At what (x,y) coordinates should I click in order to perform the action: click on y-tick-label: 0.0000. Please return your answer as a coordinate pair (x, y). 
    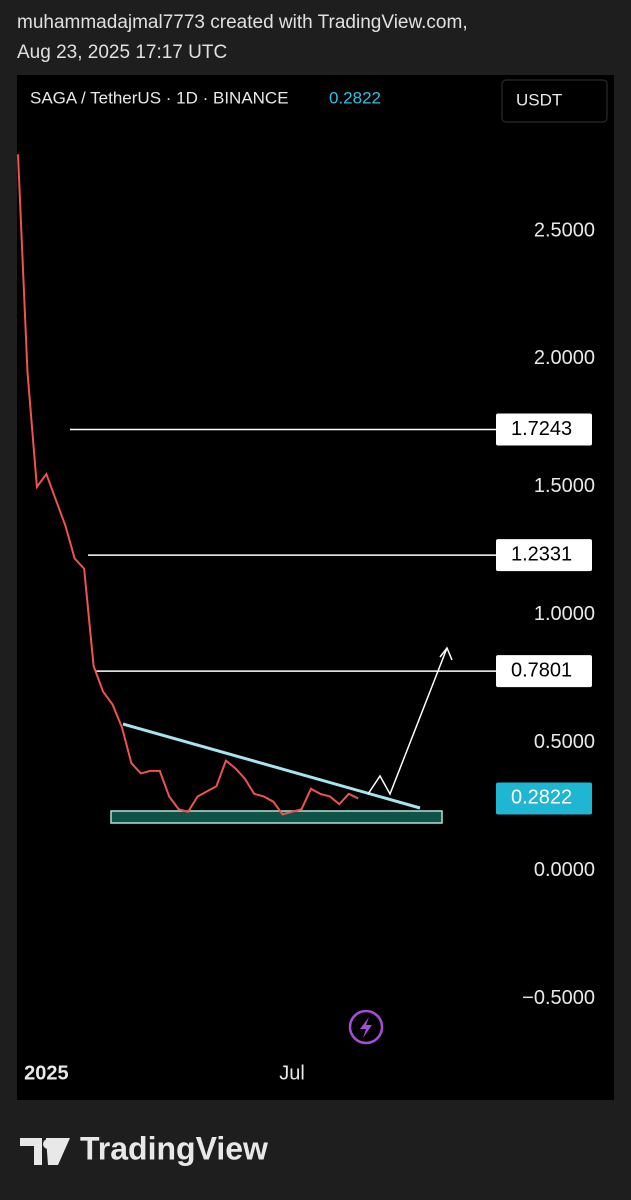
    Looking at the image, I should click on (564, 870).